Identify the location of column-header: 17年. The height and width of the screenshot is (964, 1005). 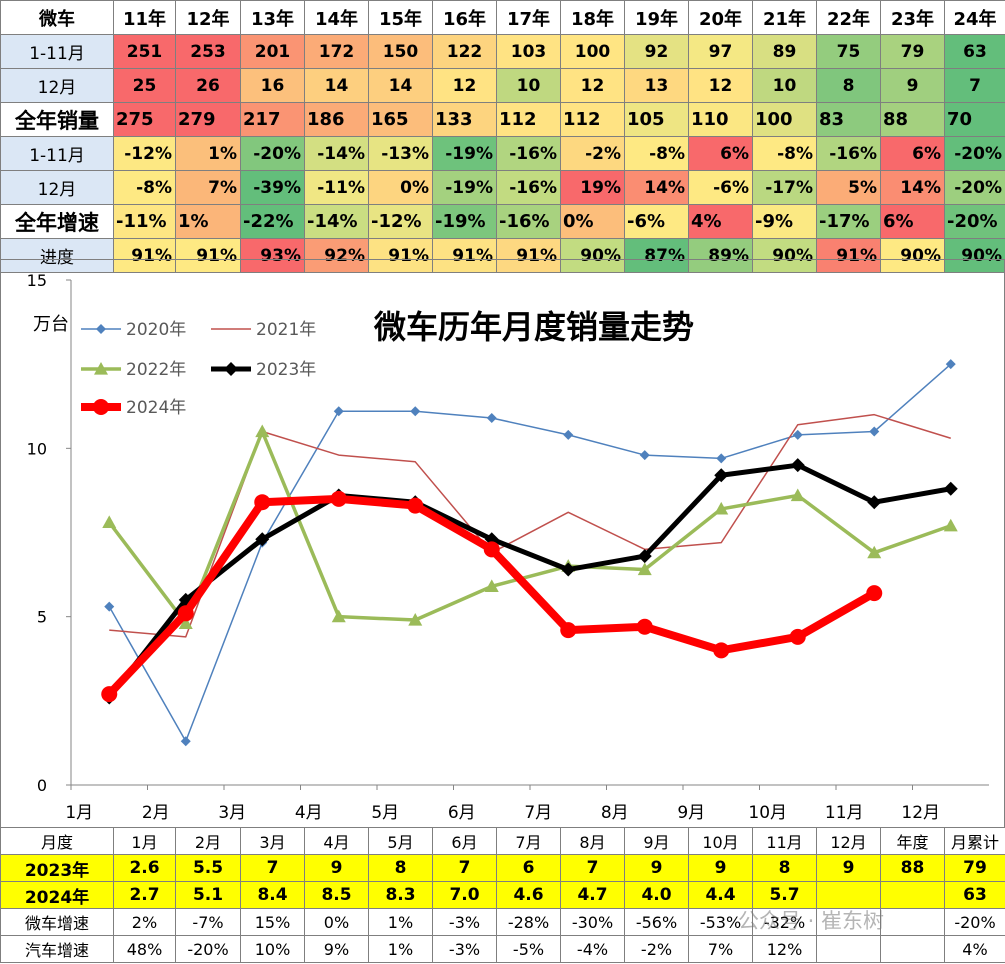
(528, 17).